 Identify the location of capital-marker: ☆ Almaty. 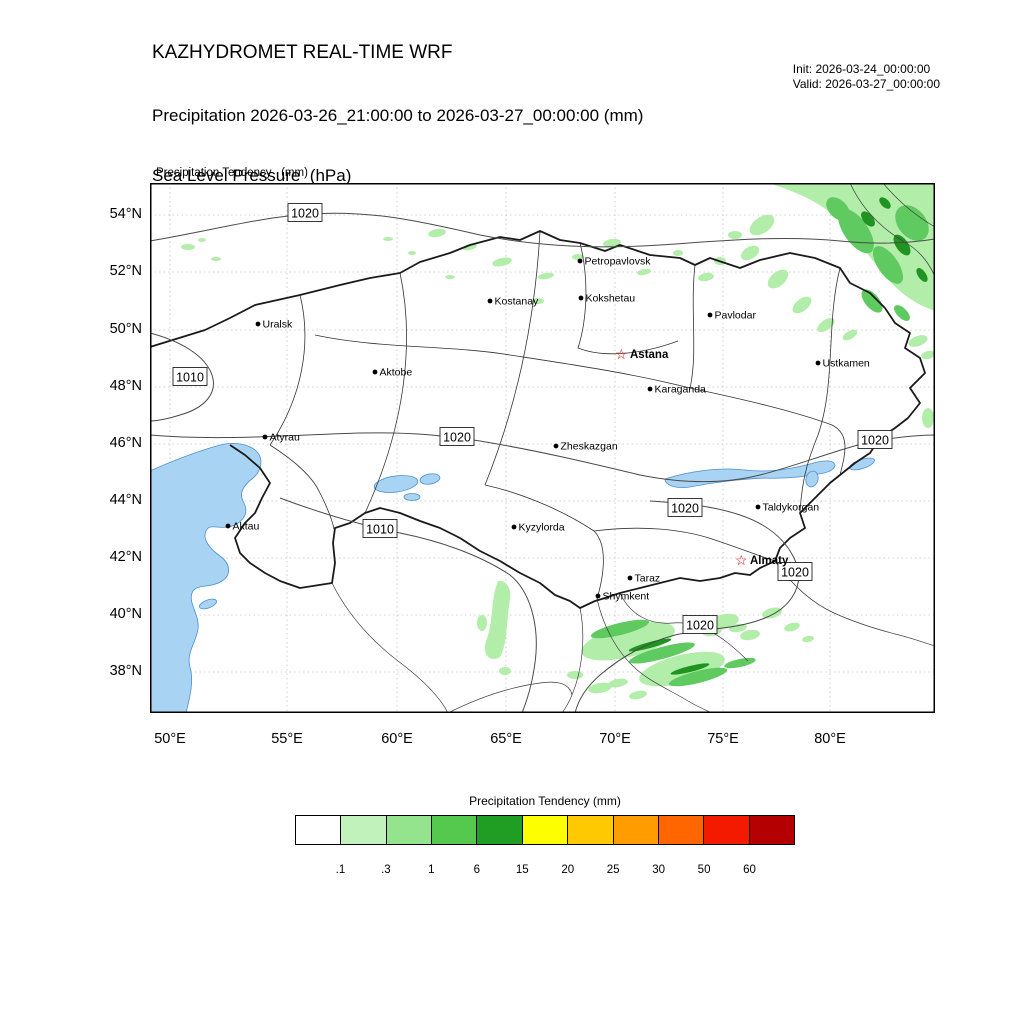
(762, 560).